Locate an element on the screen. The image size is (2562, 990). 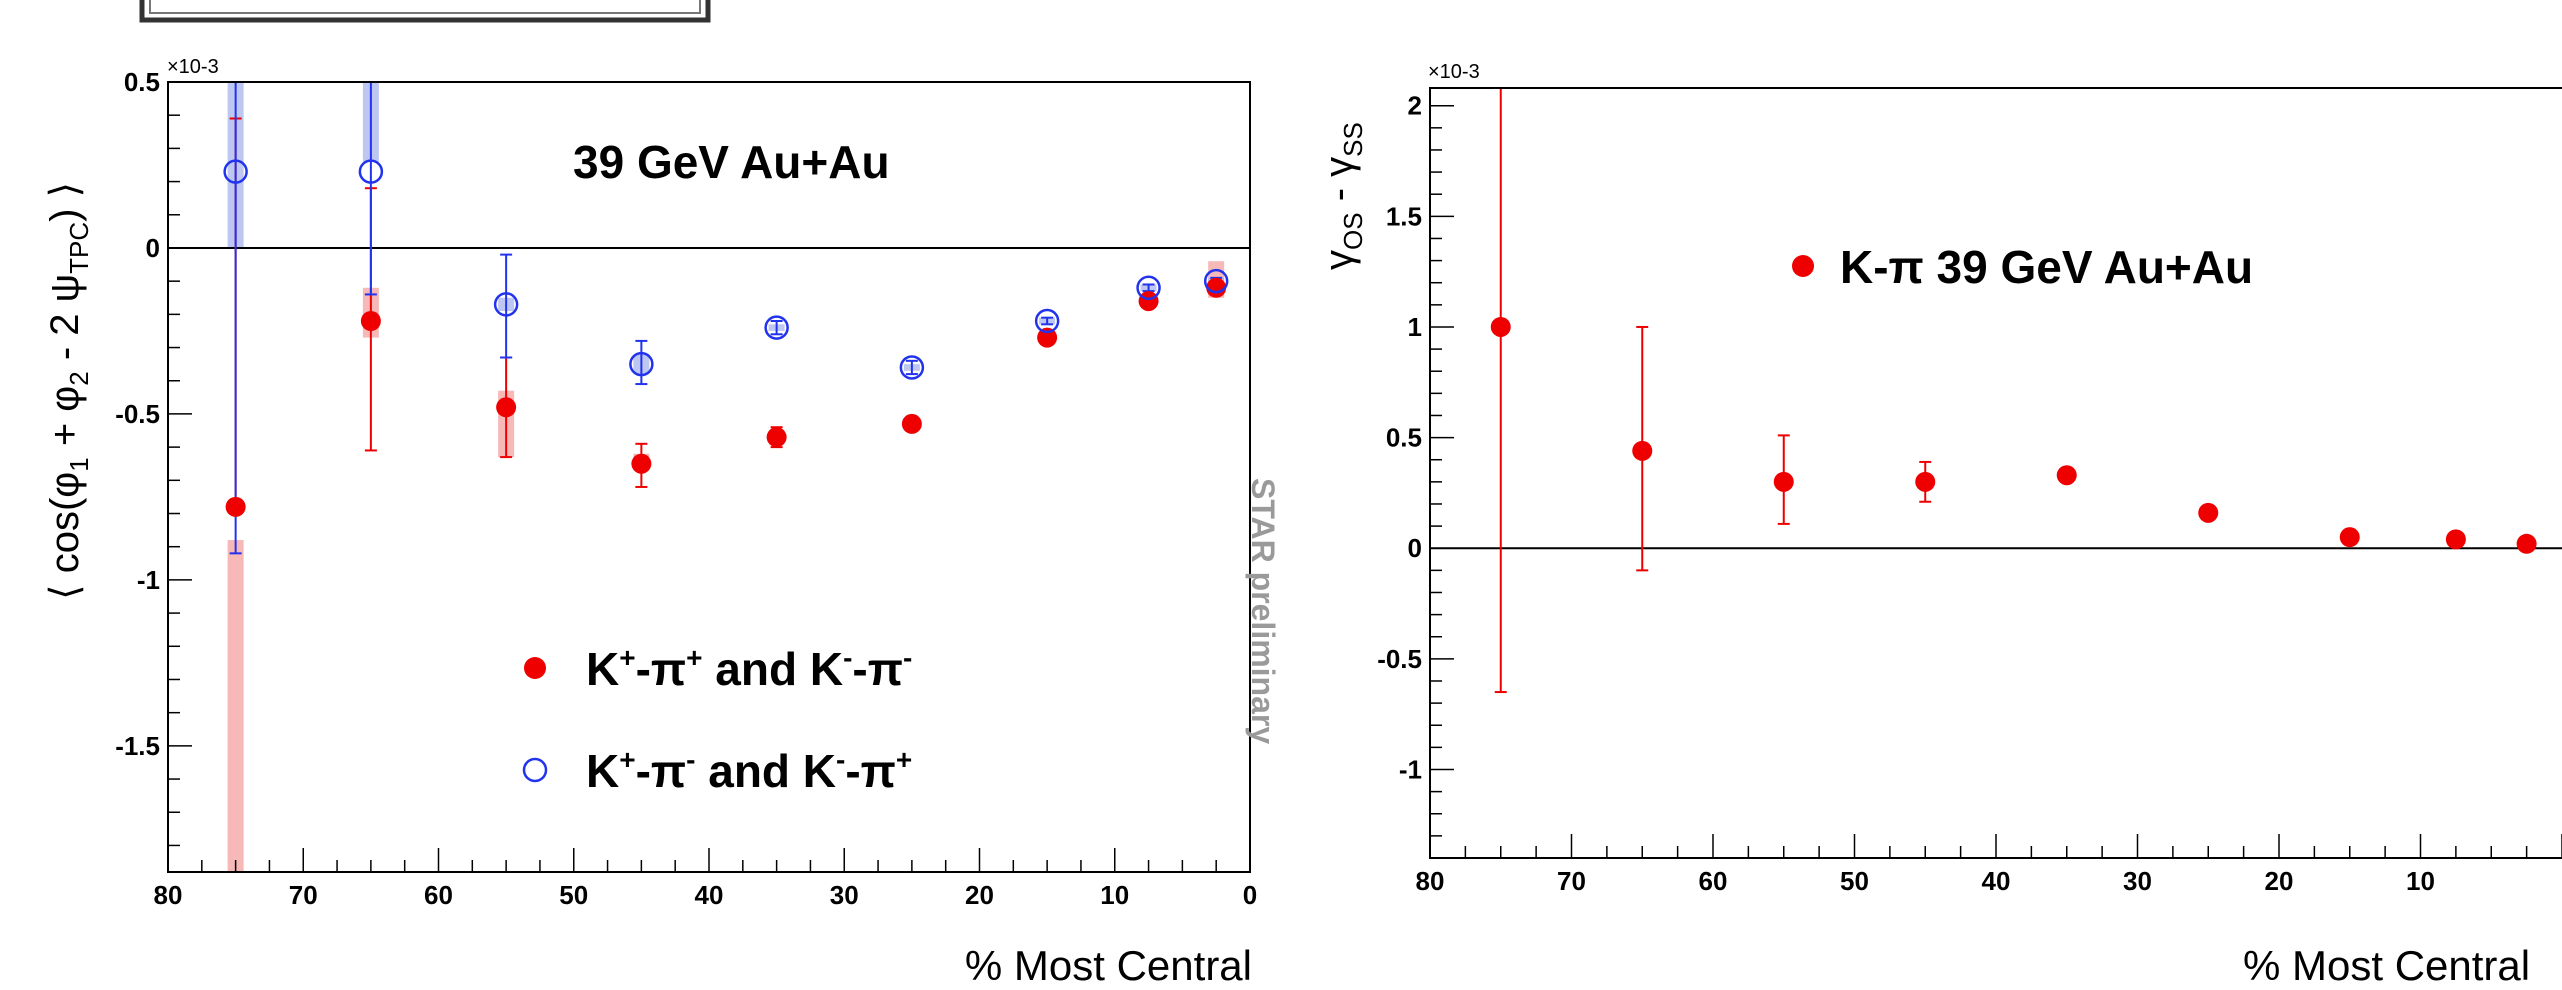
right-y-tick-label: -1 is located at coordinates (1410, 769).